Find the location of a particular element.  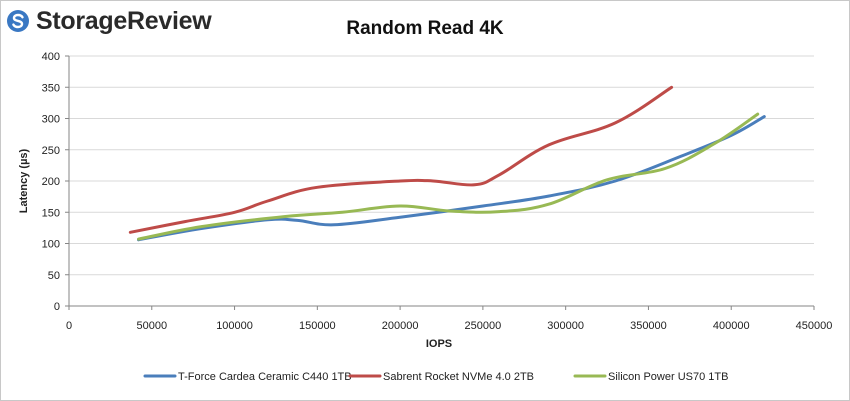

logo-wordmark: StorageReview is located at coordinates (124, 20).